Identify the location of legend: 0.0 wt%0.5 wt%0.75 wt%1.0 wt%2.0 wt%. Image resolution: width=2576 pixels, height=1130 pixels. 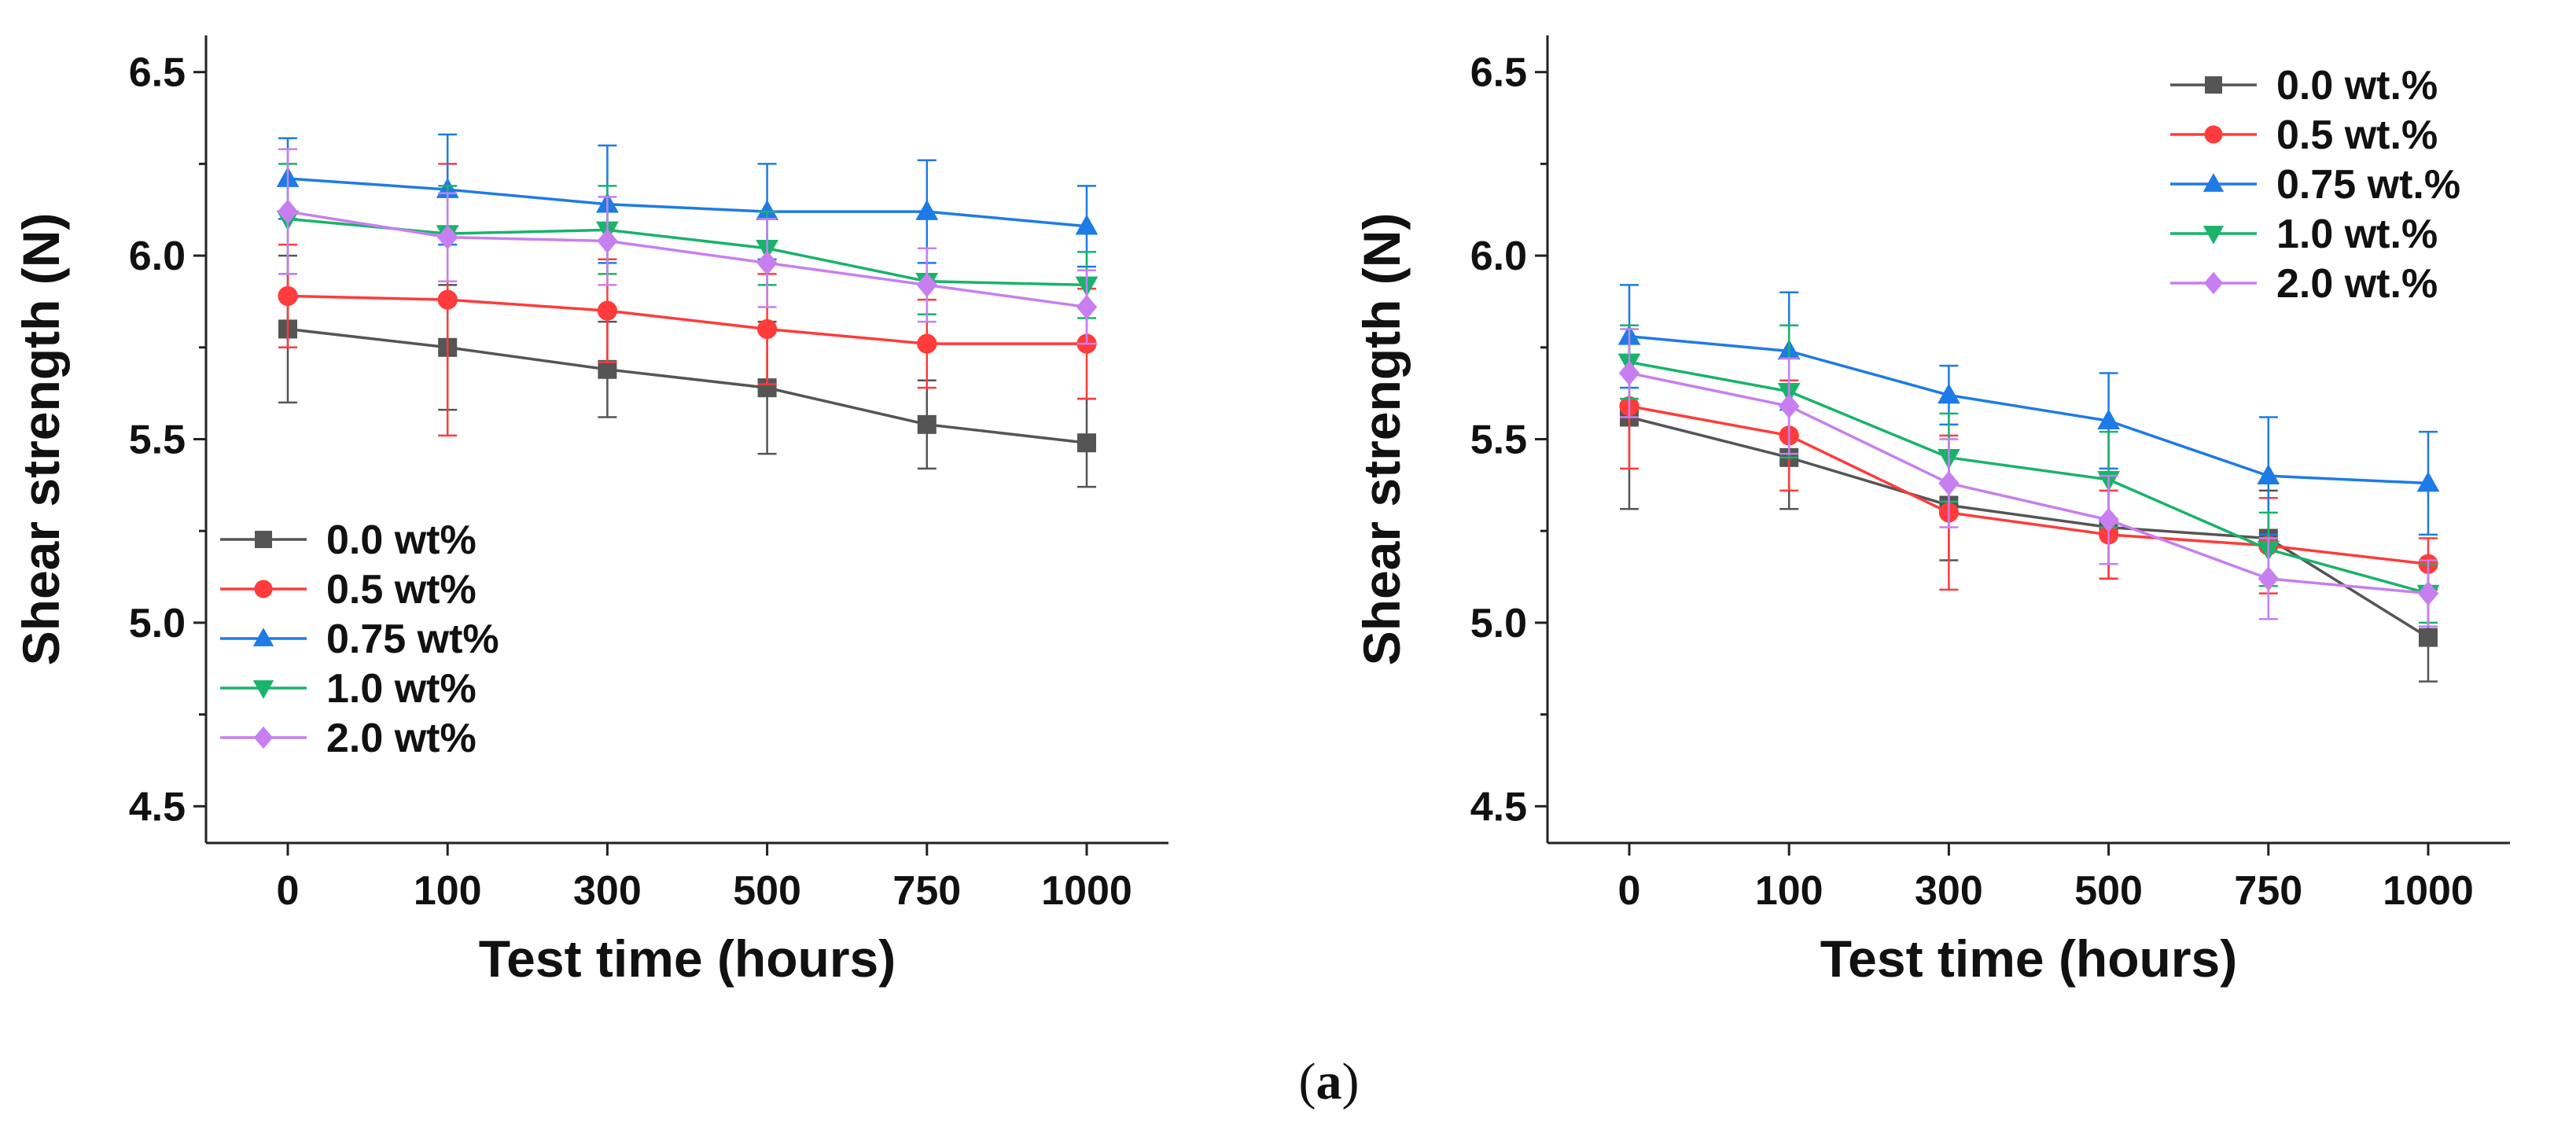
(359, 639).